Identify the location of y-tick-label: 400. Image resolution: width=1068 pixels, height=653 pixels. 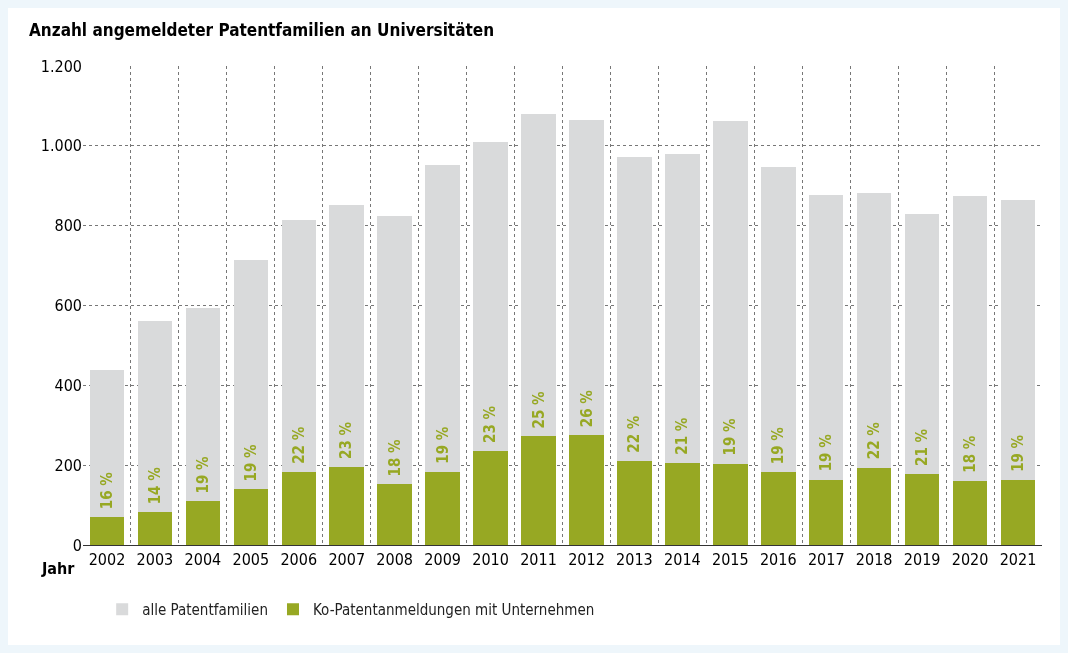
(68, 385).